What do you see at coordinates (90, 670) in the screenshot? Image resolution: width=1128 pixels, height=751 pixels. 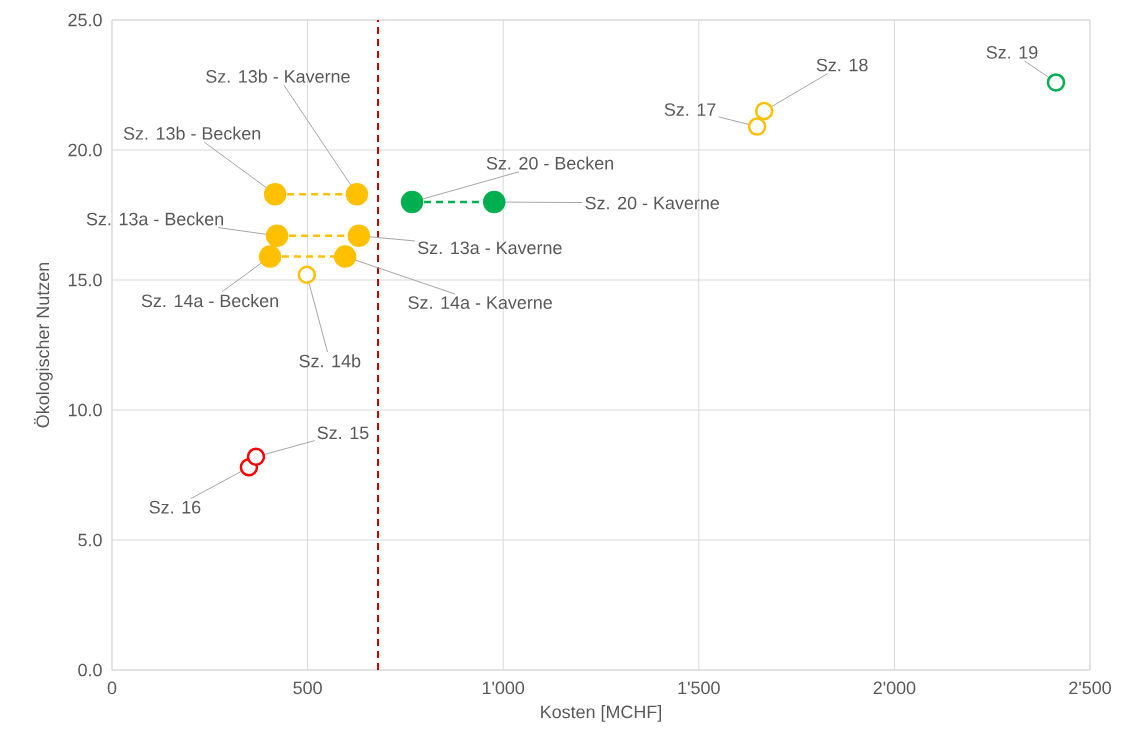 I see `y-tick-label: 0.0` at bounding box center [90, 670].